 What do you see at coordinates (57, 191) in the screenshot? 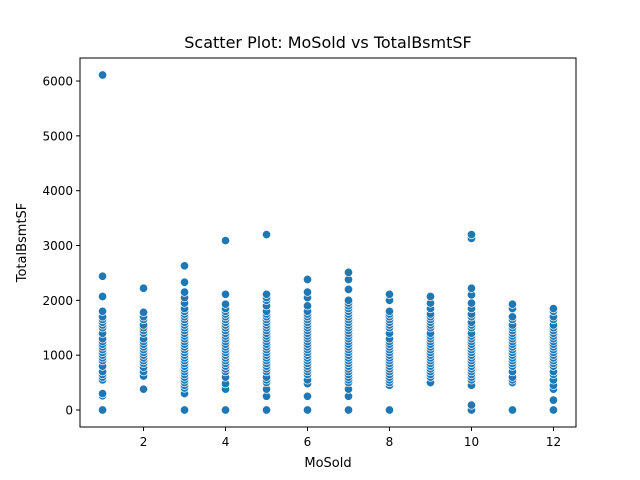
I see `y-tick-label: 4000` at bounding box center [57, 191].